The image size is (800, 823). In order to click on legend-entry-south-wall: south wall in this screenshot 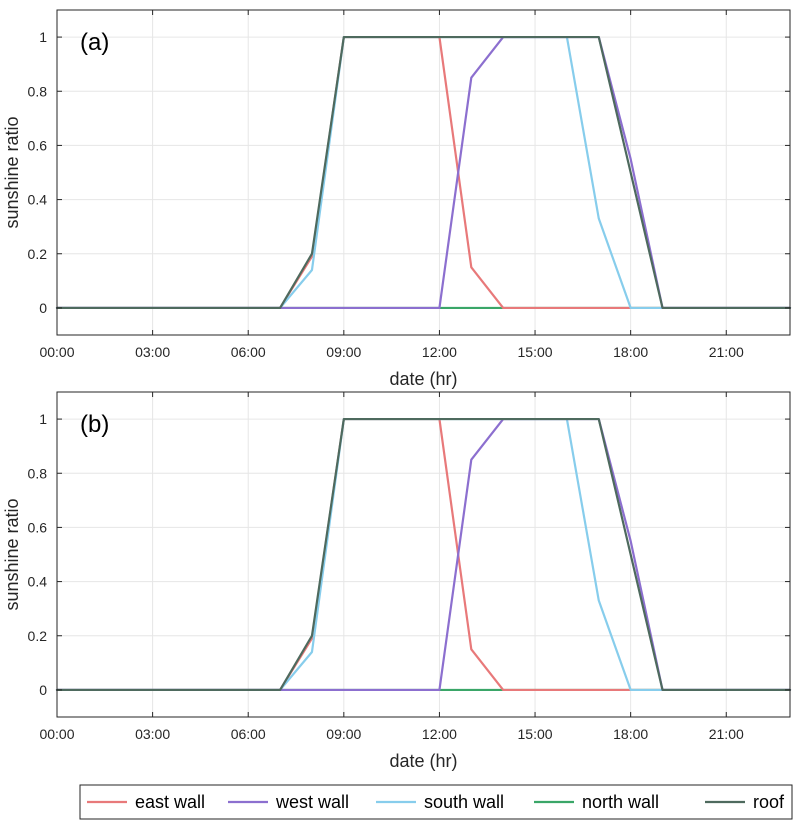, I will do `click(440, 802)`.